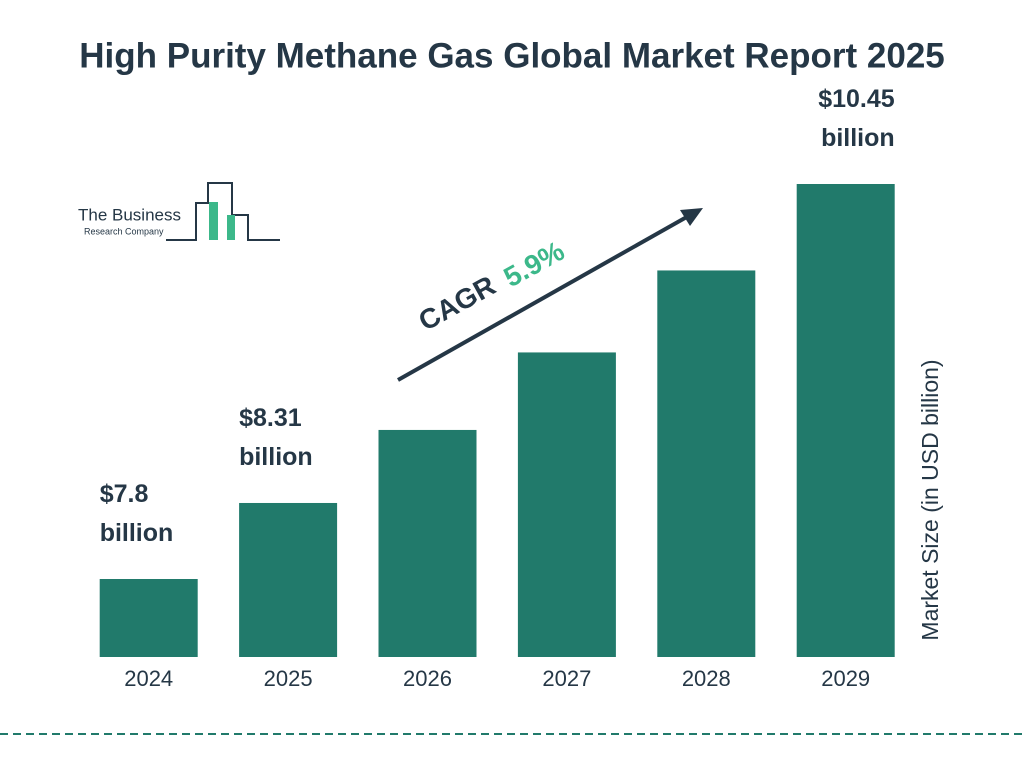  I want to click on y-axis-label: Market Size (in USD billion), so click(930, 499).